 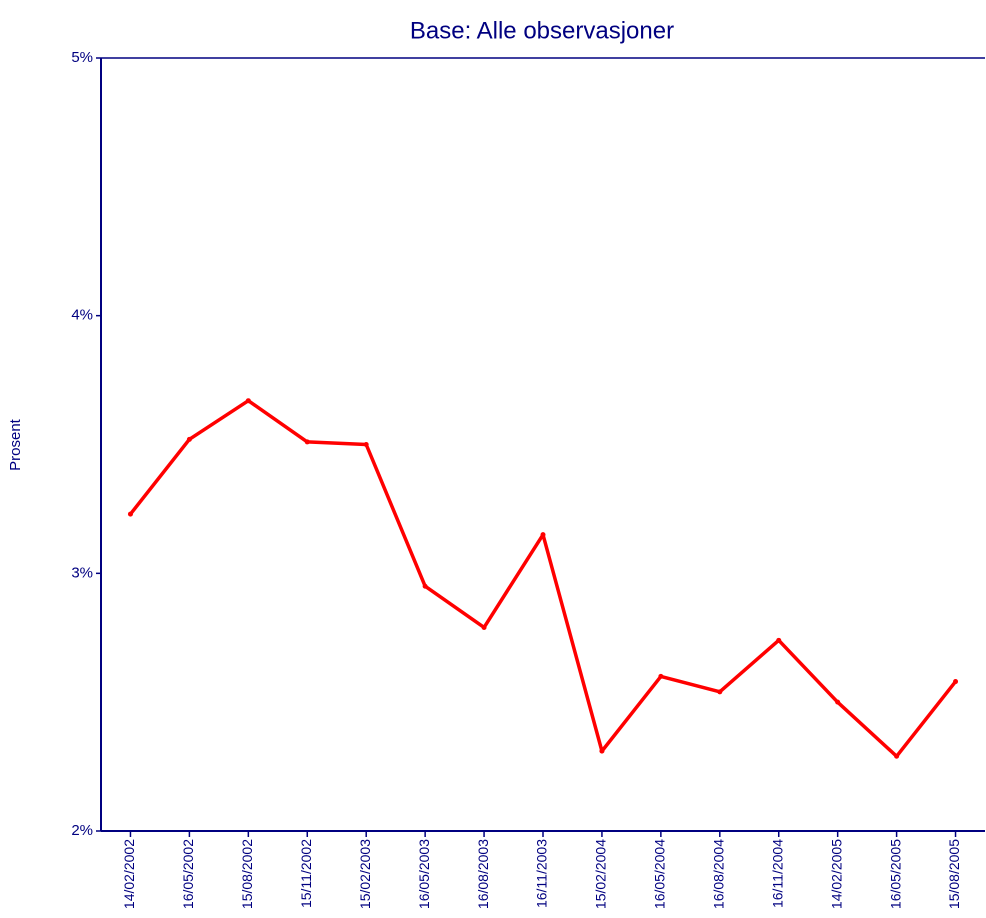 What do you see at coordinates (82, 315) in the screenshot?
I see `y-tick-label: 4%` at bounding box center [82, 315].